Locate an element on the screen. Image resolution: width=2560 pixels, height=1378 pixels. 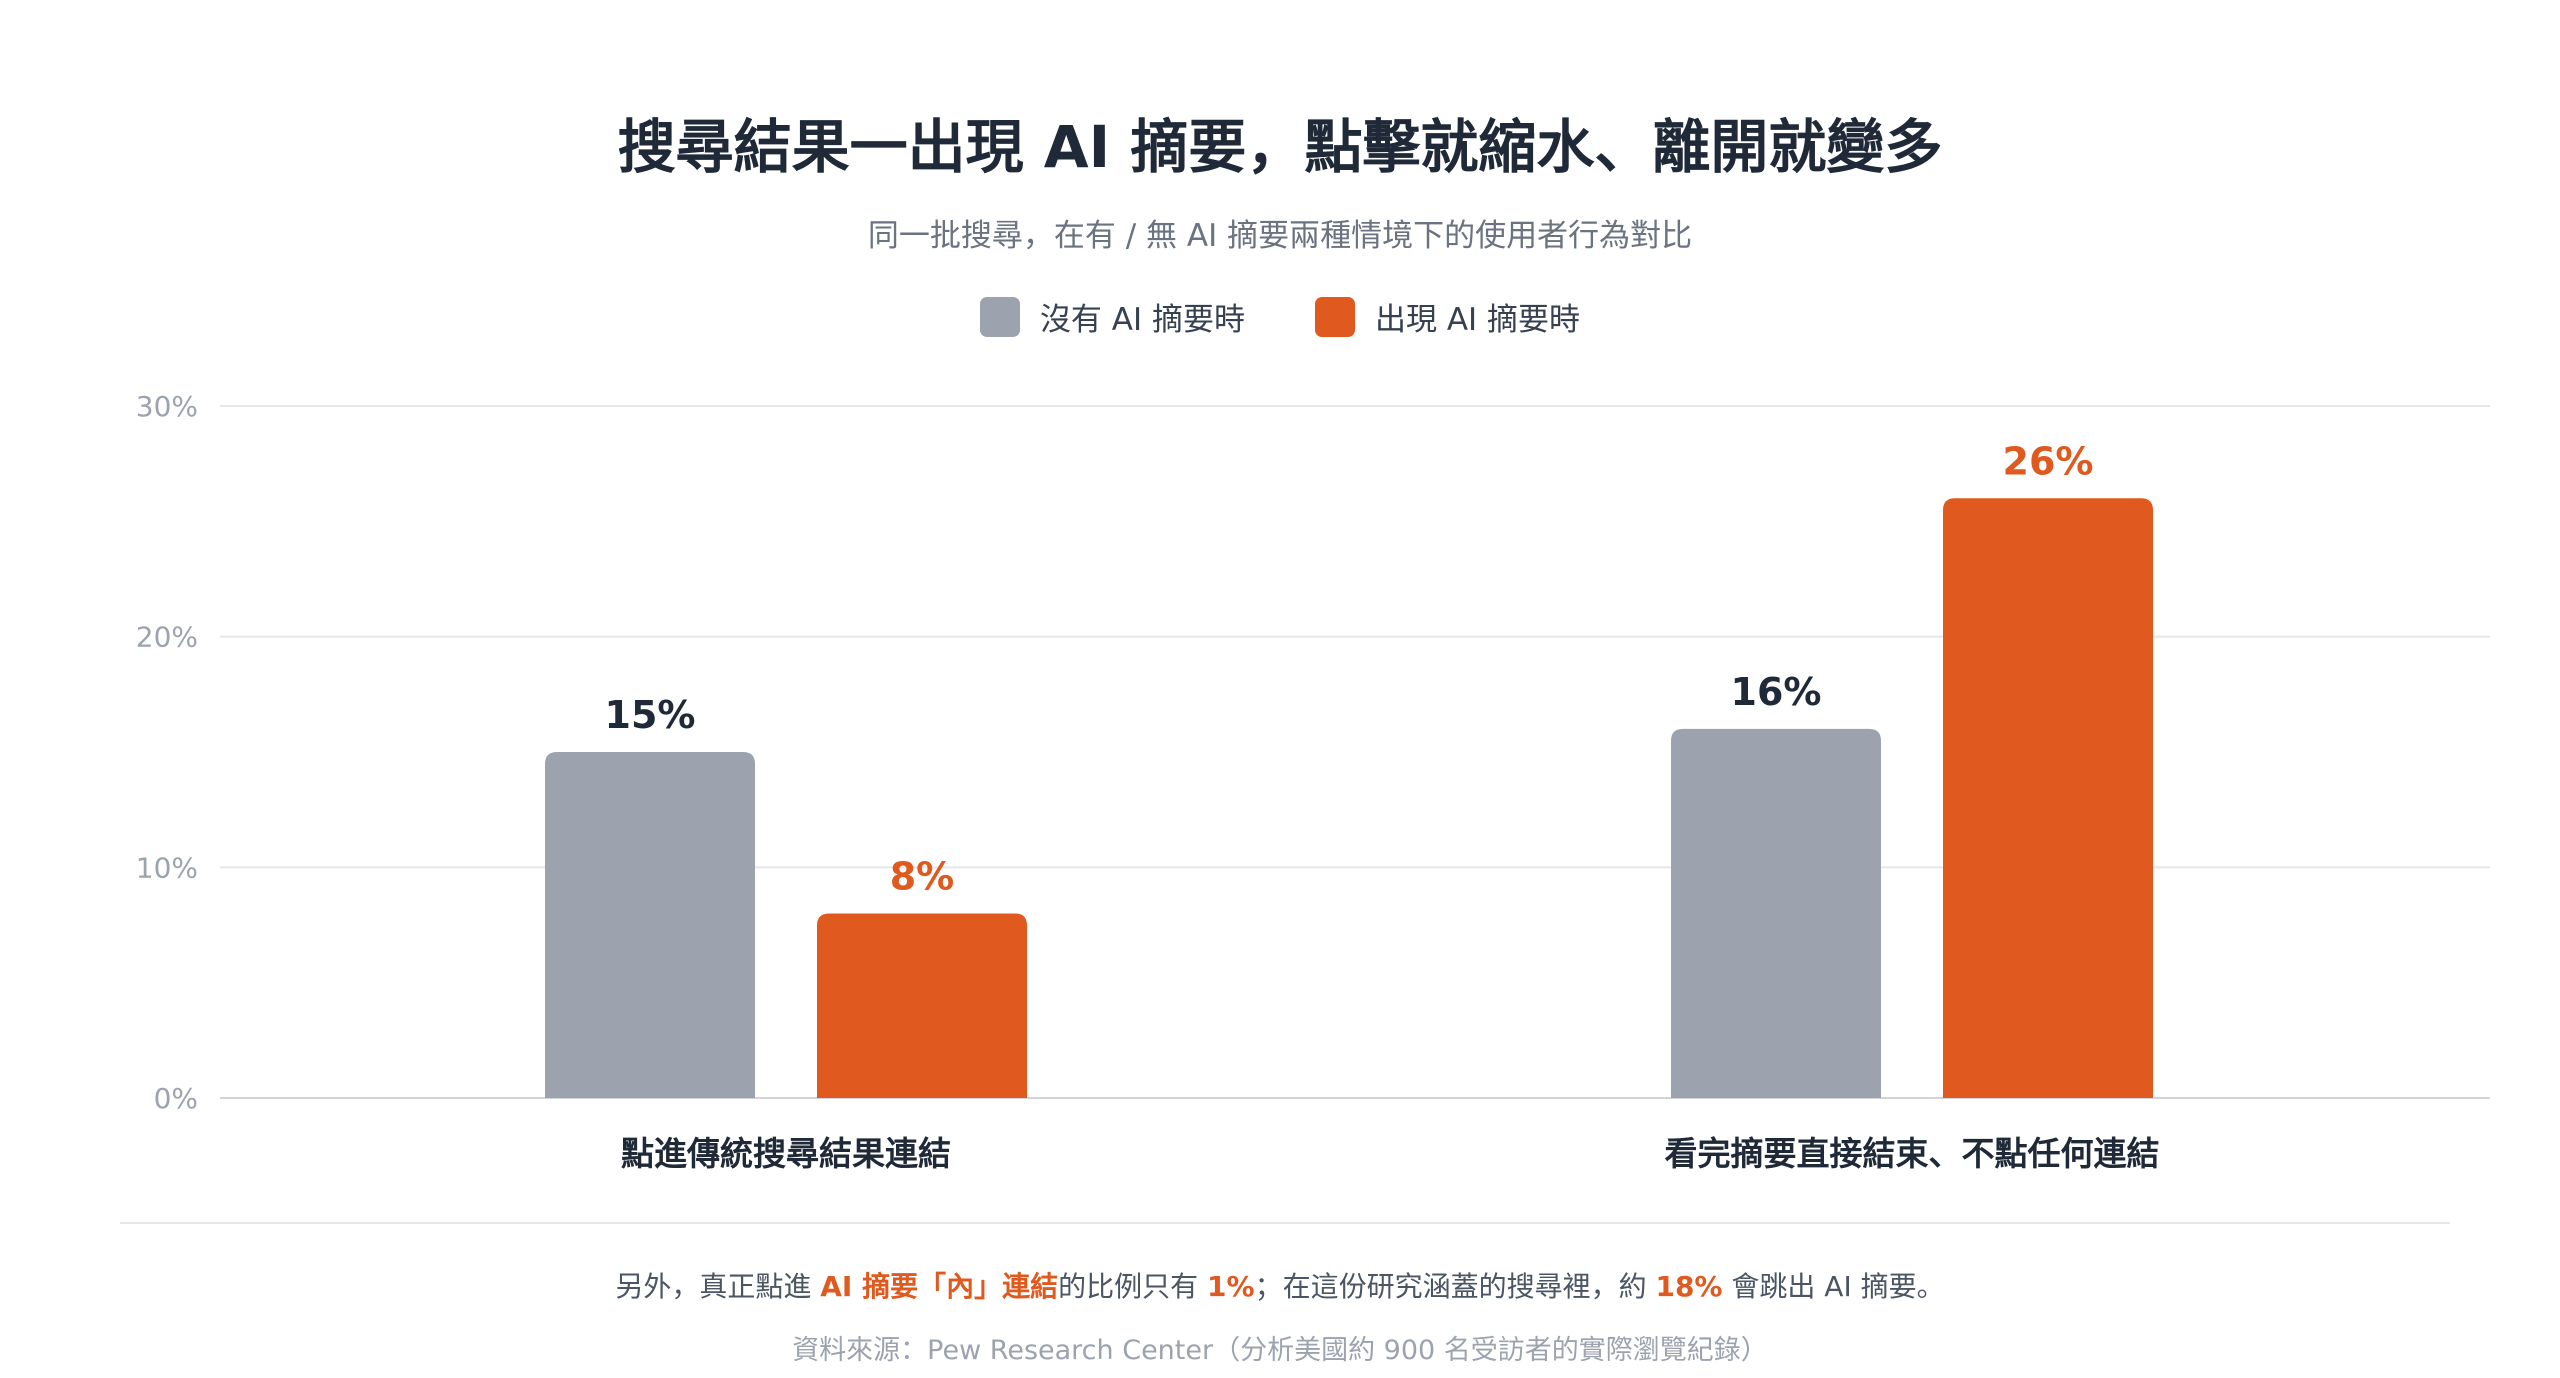
legend-item-with-ai: 出現 AI 摘要時 is located at coordinates (1447, 316).